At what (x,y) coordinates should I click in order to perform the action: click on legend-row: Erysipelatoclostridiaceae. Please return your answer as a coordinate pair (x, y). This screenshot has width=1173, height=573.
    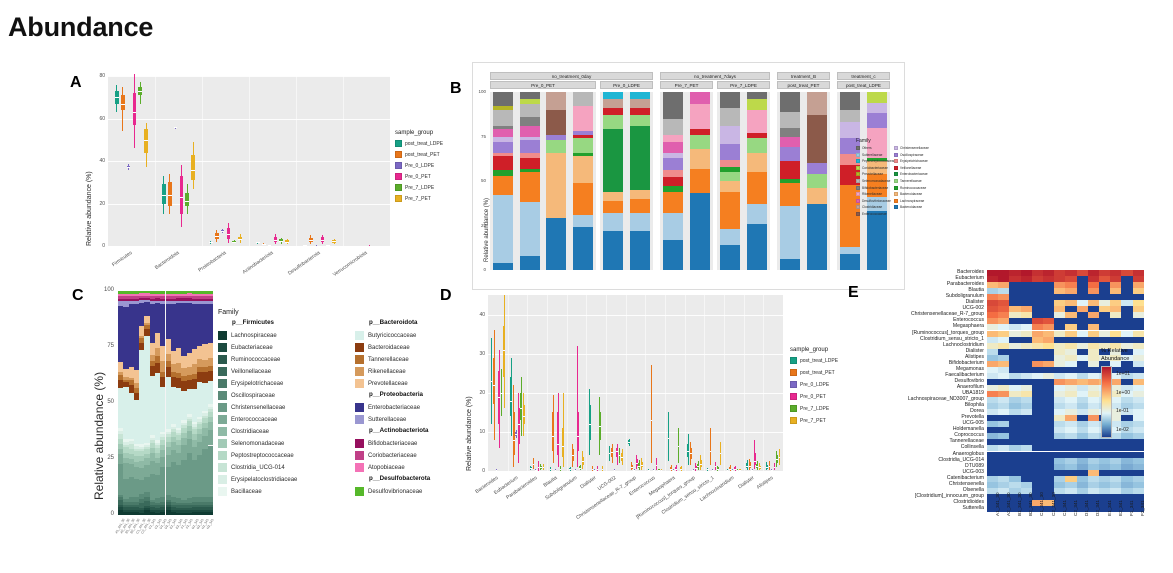
    Looking at the image, I should click on (257, 479).